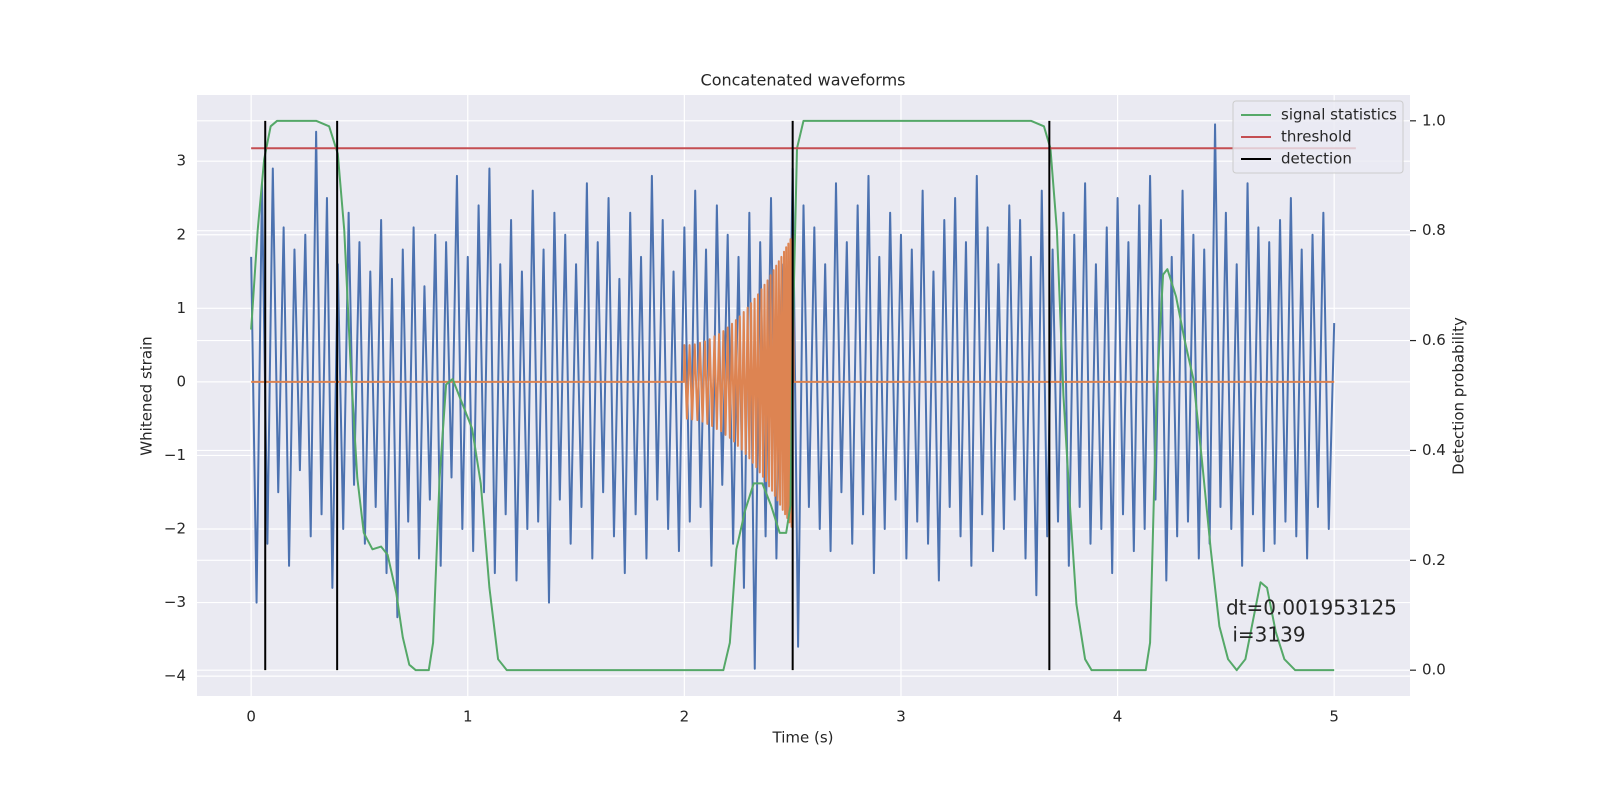 Image resolution: width=1600 pixels, height=800 pixels. I want to click on chart-title: Concatenated waveforms, so click(803, 80).